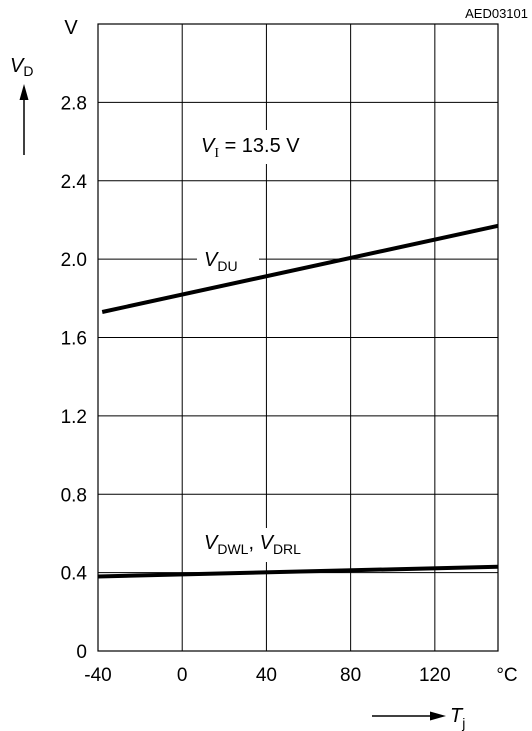  What do you see at coordinates (81, 652) in the screenshot?
I see `y-tick-label: 0` at bounding box center [81, 652].